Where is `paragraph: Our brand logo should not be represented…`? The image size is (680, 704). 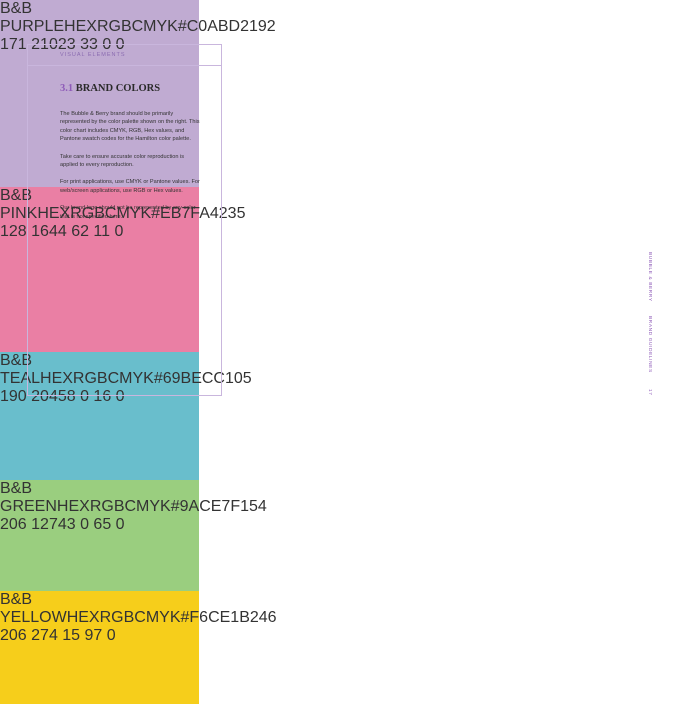
paragraph: Our brand logo should not be represented… is located at coordinates (128, 212).